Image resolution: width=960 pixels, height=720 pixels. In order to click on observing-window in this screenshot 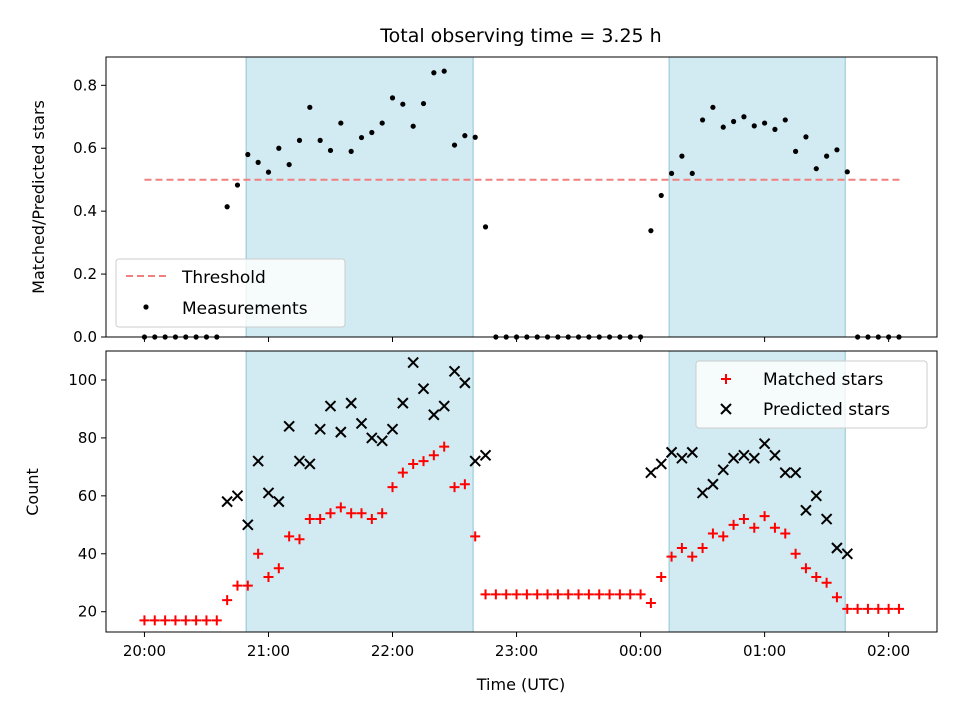, I will do `click(757, 197)`.